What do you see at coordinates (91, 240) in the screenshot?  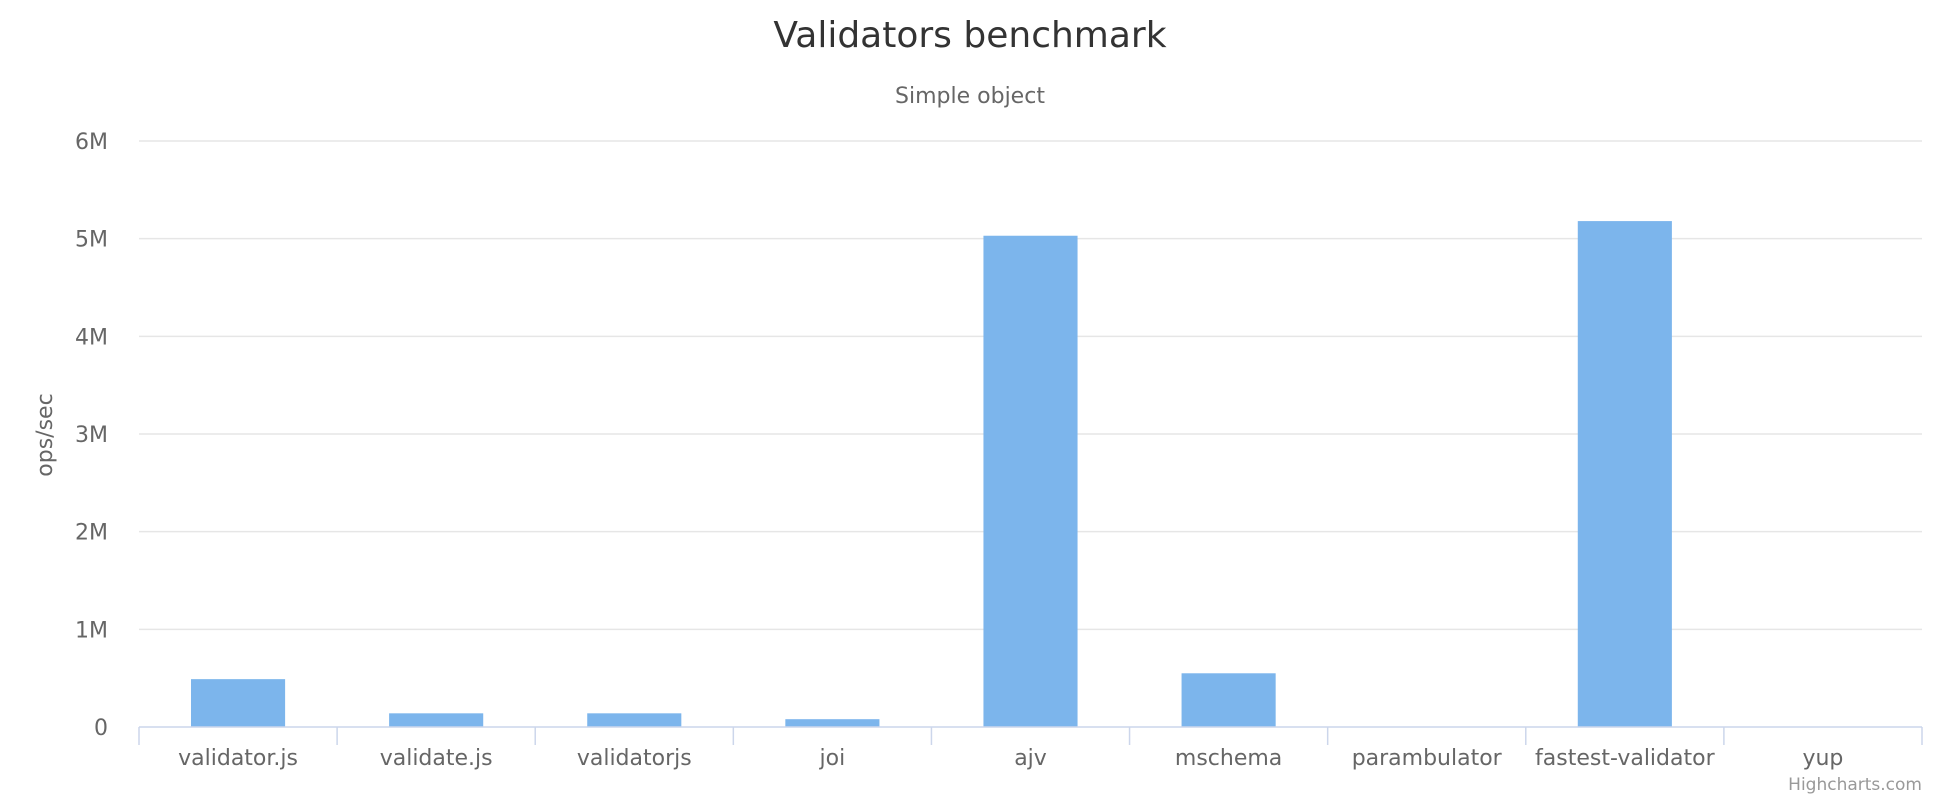 I see `y-tick-label: 5M` at bounding box center [91, 240].